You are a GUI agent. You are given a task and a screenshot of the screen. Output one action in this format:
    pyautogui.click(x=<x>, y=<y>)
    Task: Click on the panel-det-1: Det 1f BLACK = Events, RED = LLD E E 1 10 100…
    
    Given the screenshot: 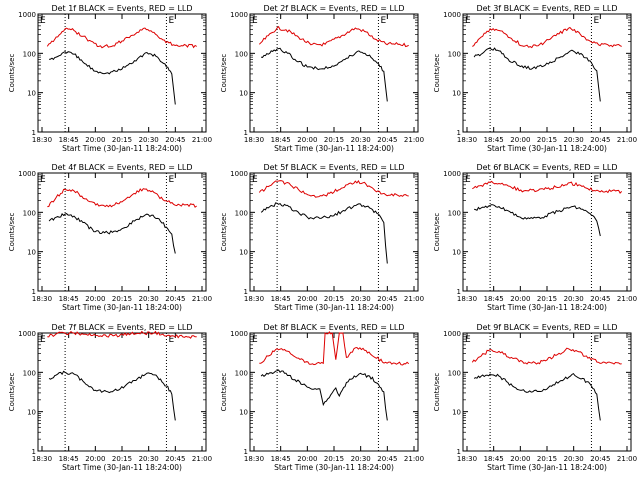 What is the action you would take?
    pyautogui.click(x=110, y=78)
    